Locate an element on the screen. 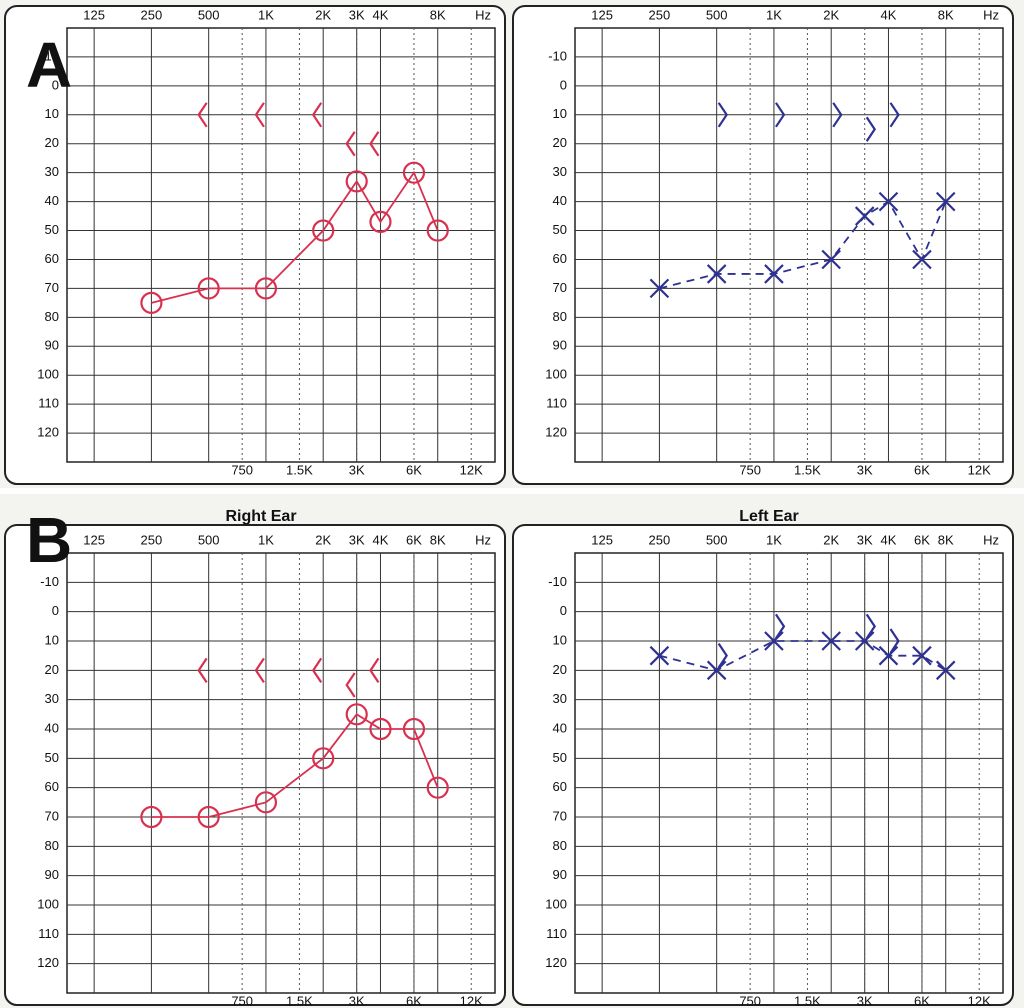 The width and height of the screenshot is (1024, 1008). panel-label: A is located at coordinates (49, 65).